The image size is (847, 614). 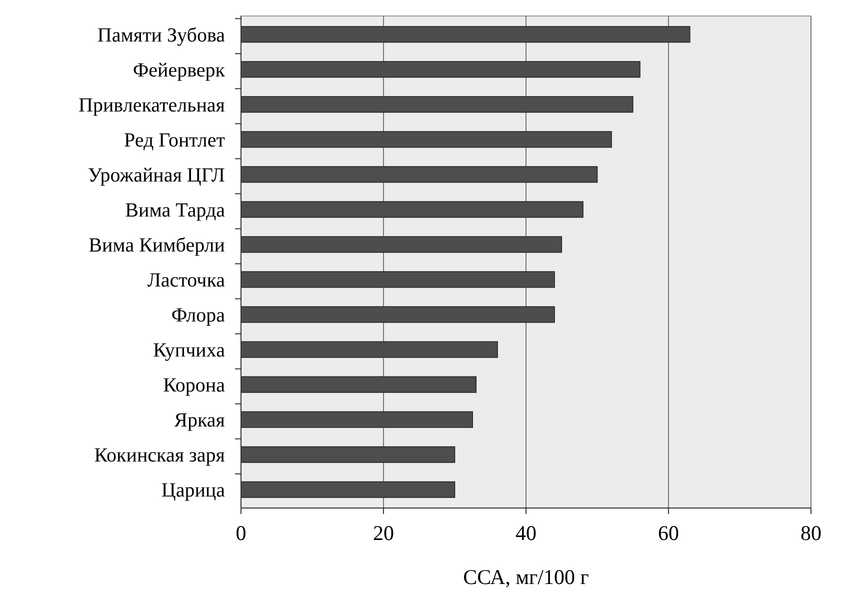 What do you see at coordinates (241, 533) in the screenshot?
I see `x-tick-label: 0` at bounding box center [241, 533].